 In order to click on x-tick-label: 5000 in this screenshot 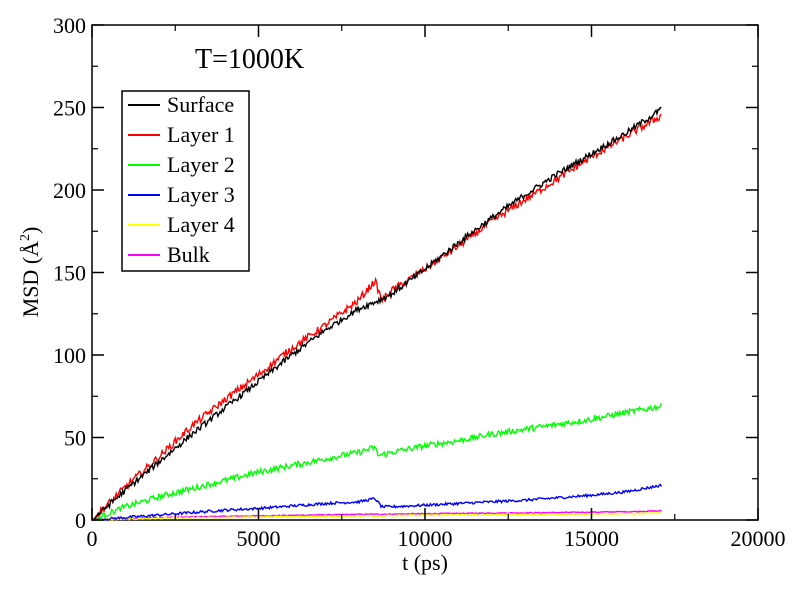, I will do `click(259, 538)`.